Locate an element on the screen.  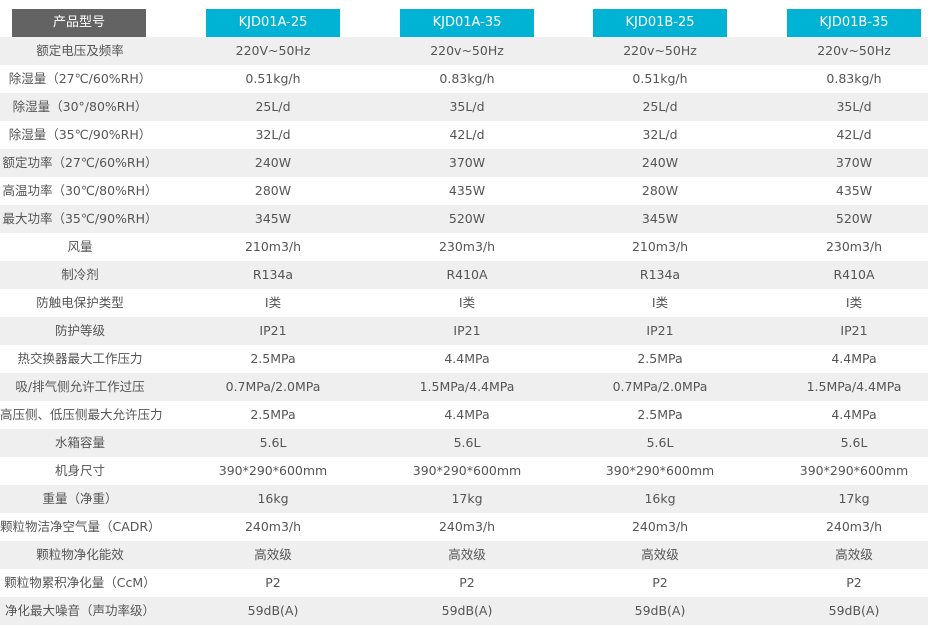
row-label: 颗粒物净化能效 is located at coordinates (80, 554).